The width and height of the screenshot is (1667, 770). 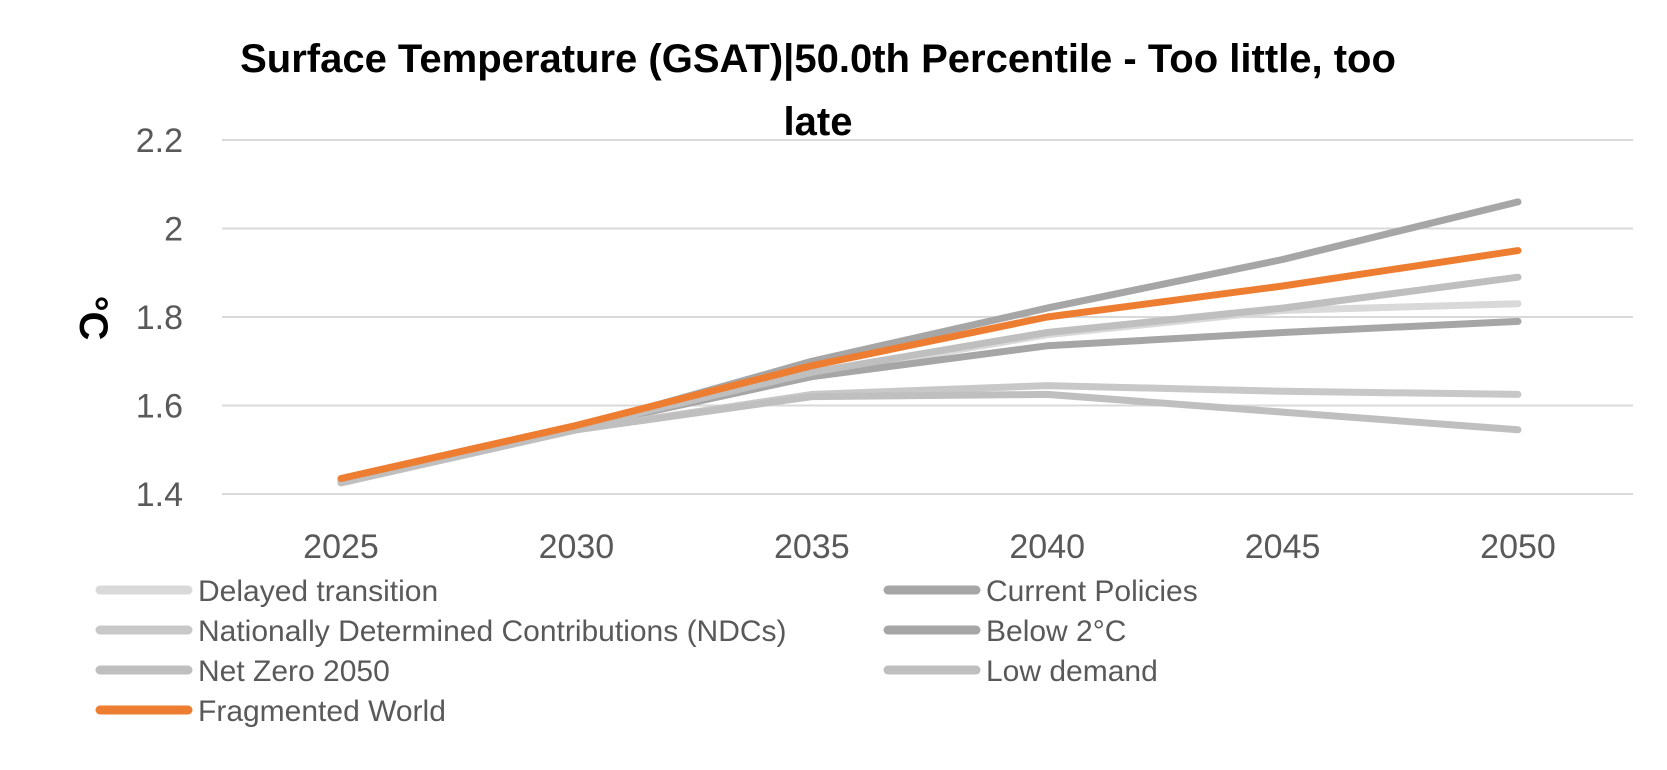 I want to click on y-tick-label: 1.4, so click(x=159, y=495).